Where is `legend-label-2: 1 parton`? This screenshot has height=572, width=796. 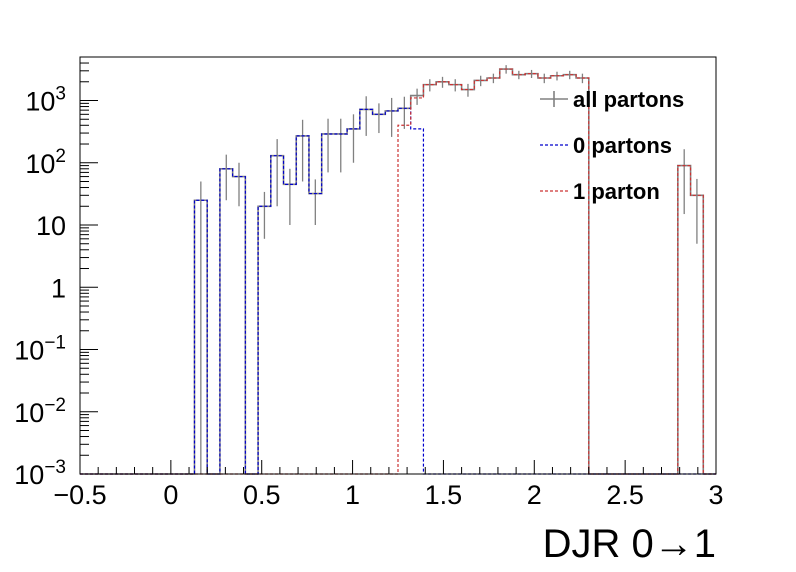
legend-label-2: 1 parton is located at coordinates (616, 191).